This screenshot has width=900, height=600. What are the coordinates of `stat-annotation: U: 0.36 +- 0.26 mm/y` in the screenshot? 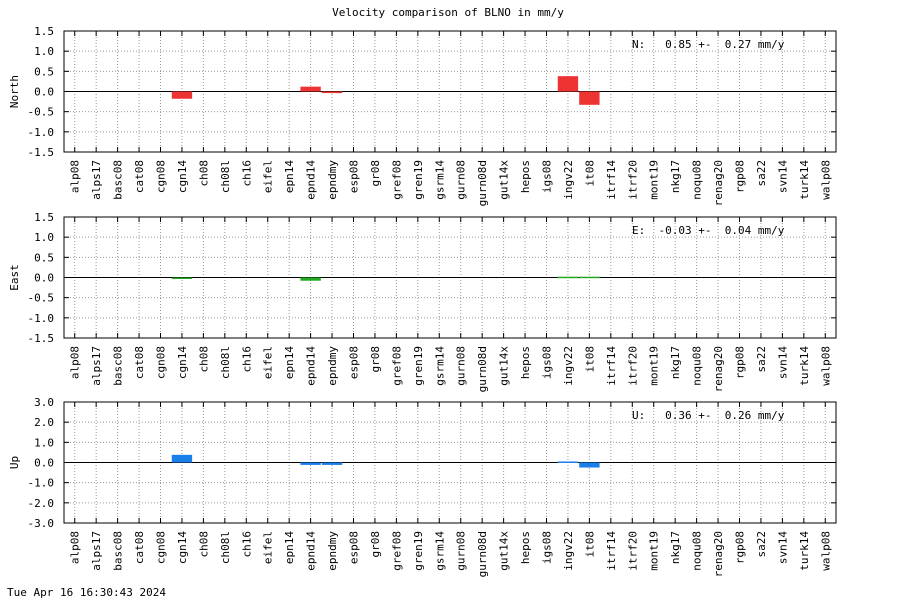 It's located at (708, 415).